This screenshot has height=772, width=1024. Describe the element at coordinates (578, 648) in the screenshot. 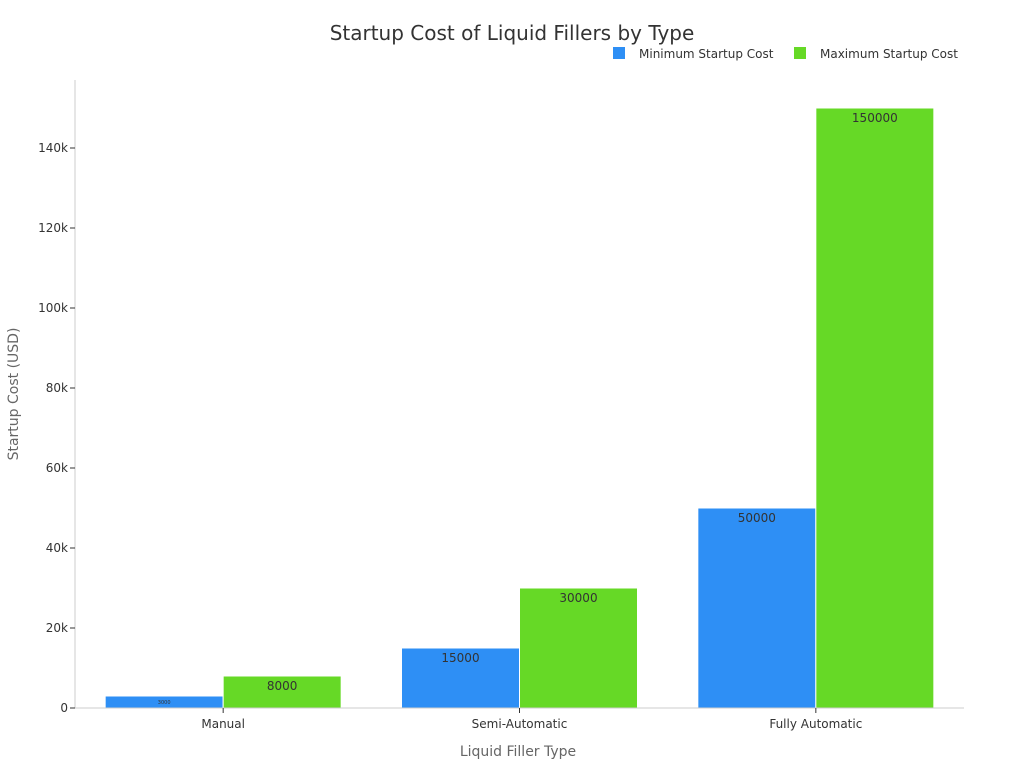

I see `bar-maximum-semi-automatic` at that location.